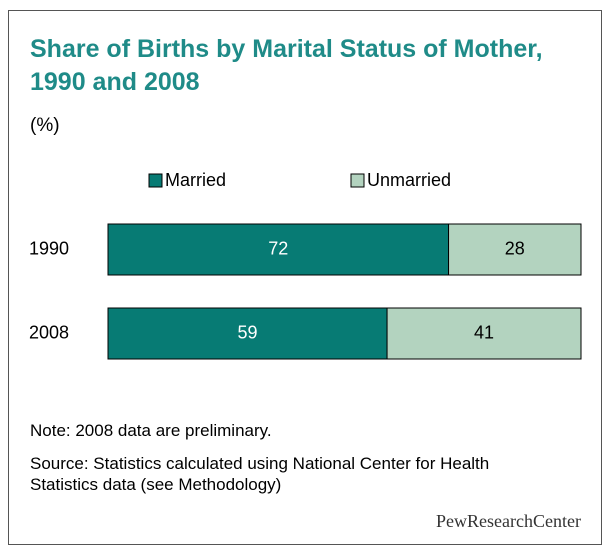 This screenshot has height=556, width=613. Describe the element at coordinates (195, 180) in the screenshot. I see `legend-label: Married` at that location.